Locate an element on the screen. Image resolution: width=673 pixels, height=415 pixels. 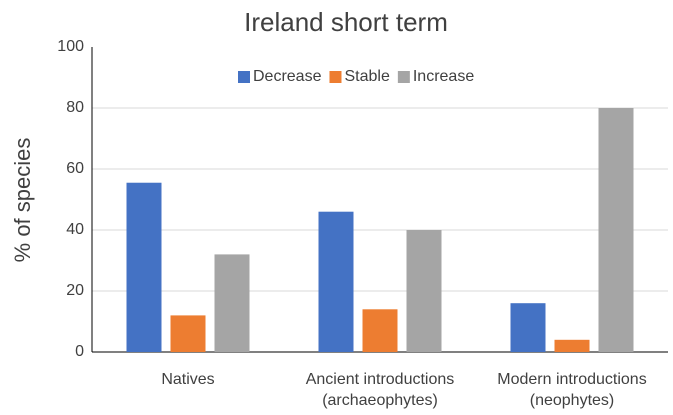
x-tick-label: (neophytes) is located at coordinates (572, 400).